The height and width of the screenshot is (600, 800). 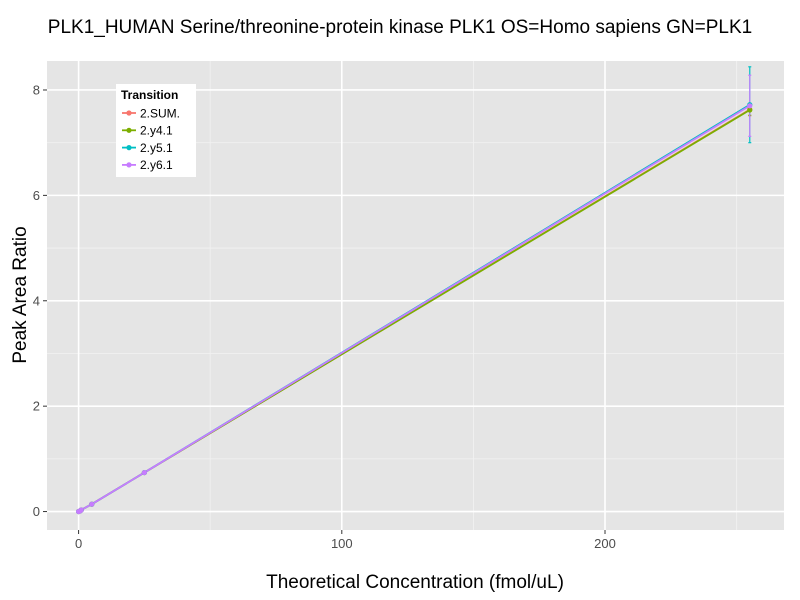 I want to click on legend-label: 2.y4.1, so click(x=156, y=131).